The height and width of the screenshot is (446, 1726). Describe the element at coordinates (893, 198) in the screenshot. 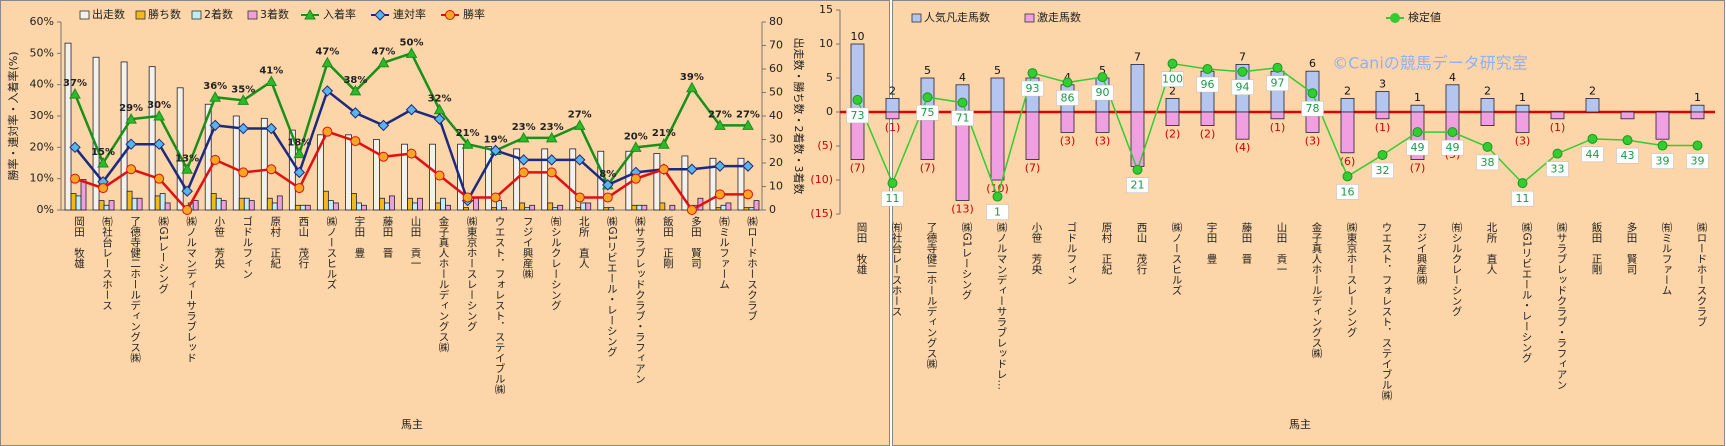

I see `line-value-label: 11` at that location.